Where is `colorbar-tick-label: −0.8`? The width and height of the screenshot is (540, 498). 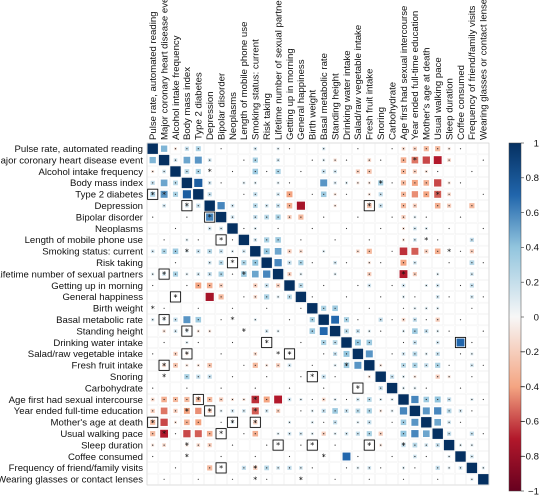
colorbar-tick-label: −0.8 is located at coordinates (529, 457).